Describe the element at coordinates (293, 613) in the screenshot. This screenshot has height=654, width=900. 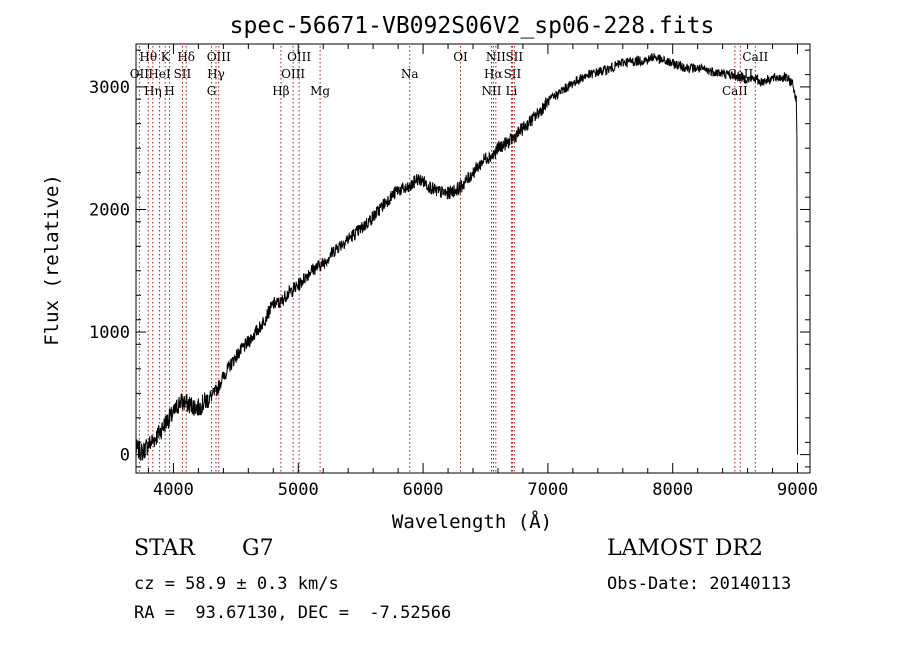
I see `coordinates: RA = 93.67130, DEC = -7.52566` at that location.